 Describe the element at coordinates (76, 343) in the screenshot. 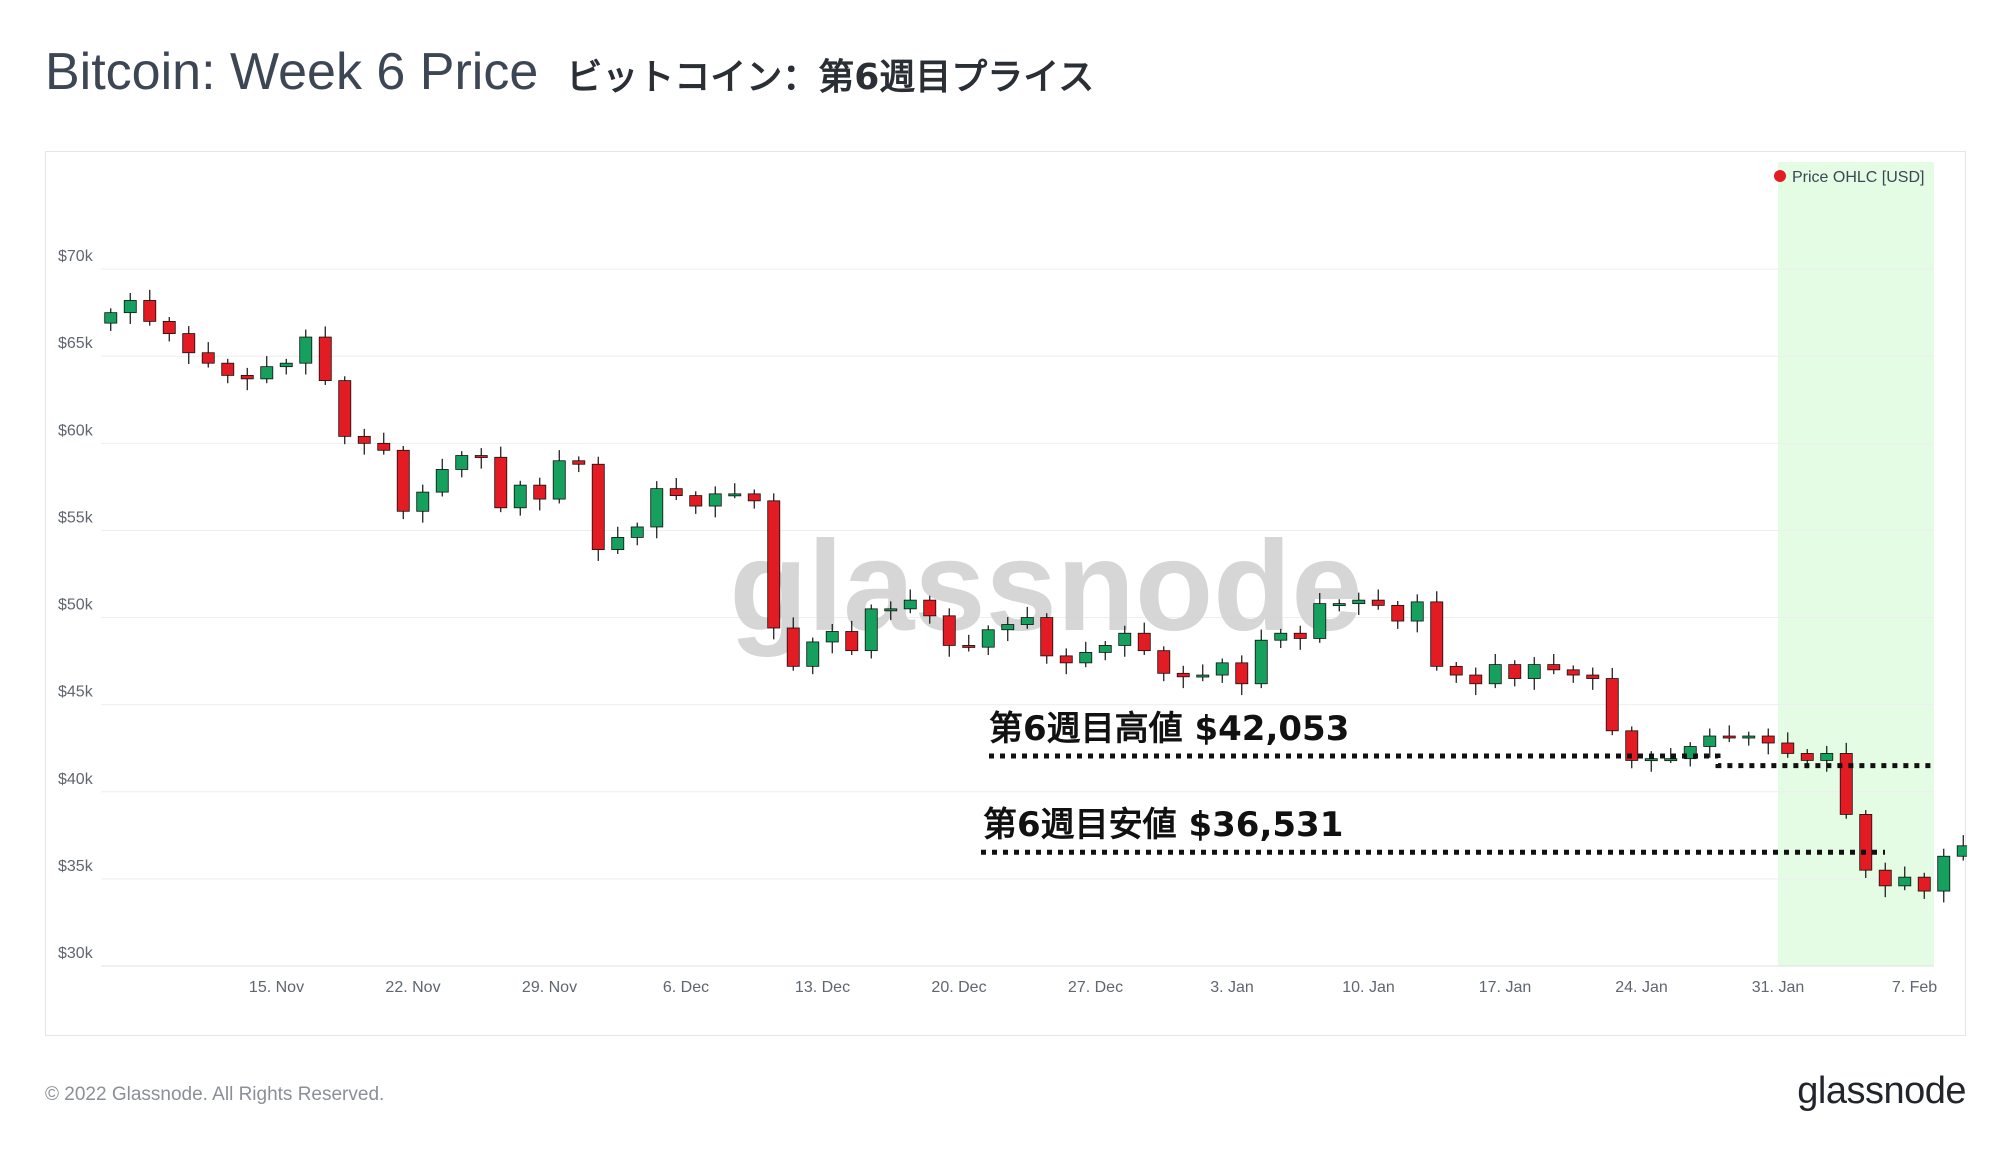

I see `y-tick-label: $65k` at that location.